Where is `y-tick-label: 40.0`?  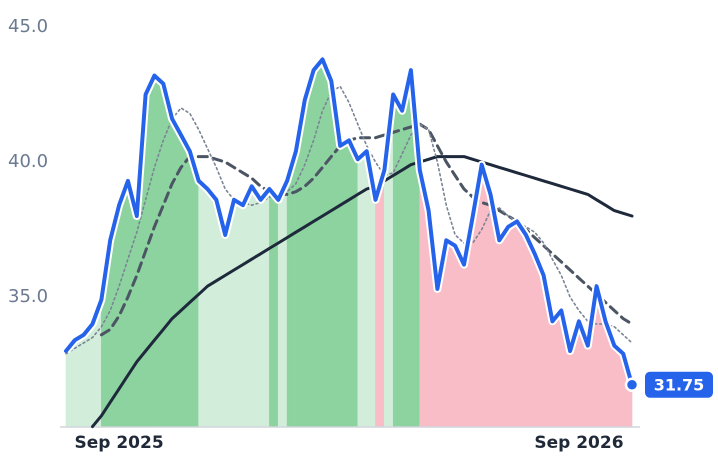 y-tick-label: 40.0 is located at coordinates (28, 161).